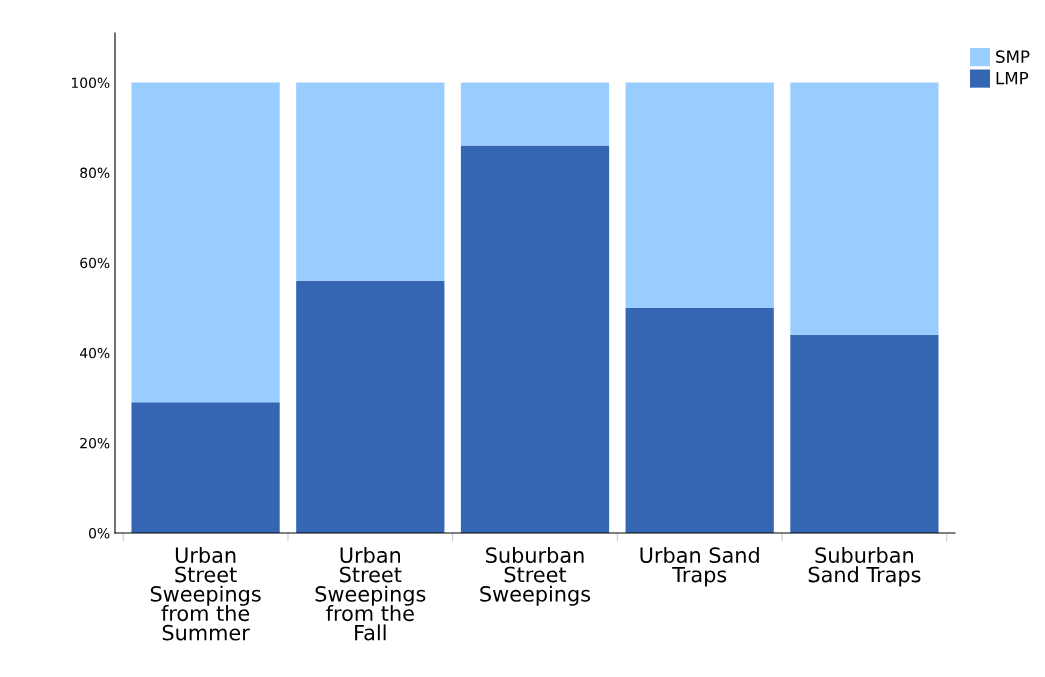 The height and width of the screenshot is (677, 1045). I want to click on x-tick-label: Suburban Sand Traps, so click(864, 566).